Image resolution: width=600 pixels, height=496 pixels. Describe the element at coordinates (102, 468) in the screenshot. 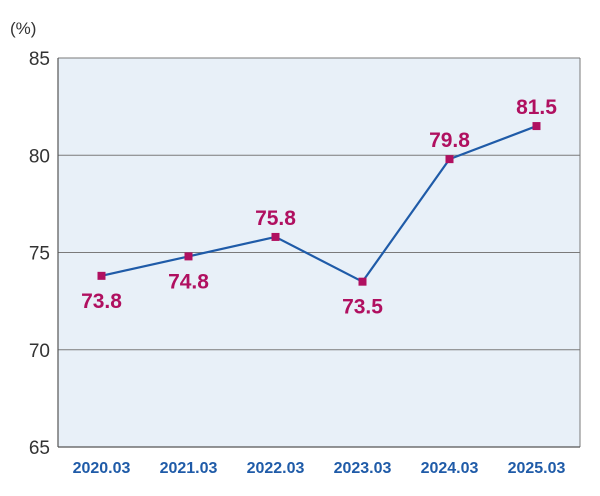

I see `x-tick-label: 2020.03` at that location.